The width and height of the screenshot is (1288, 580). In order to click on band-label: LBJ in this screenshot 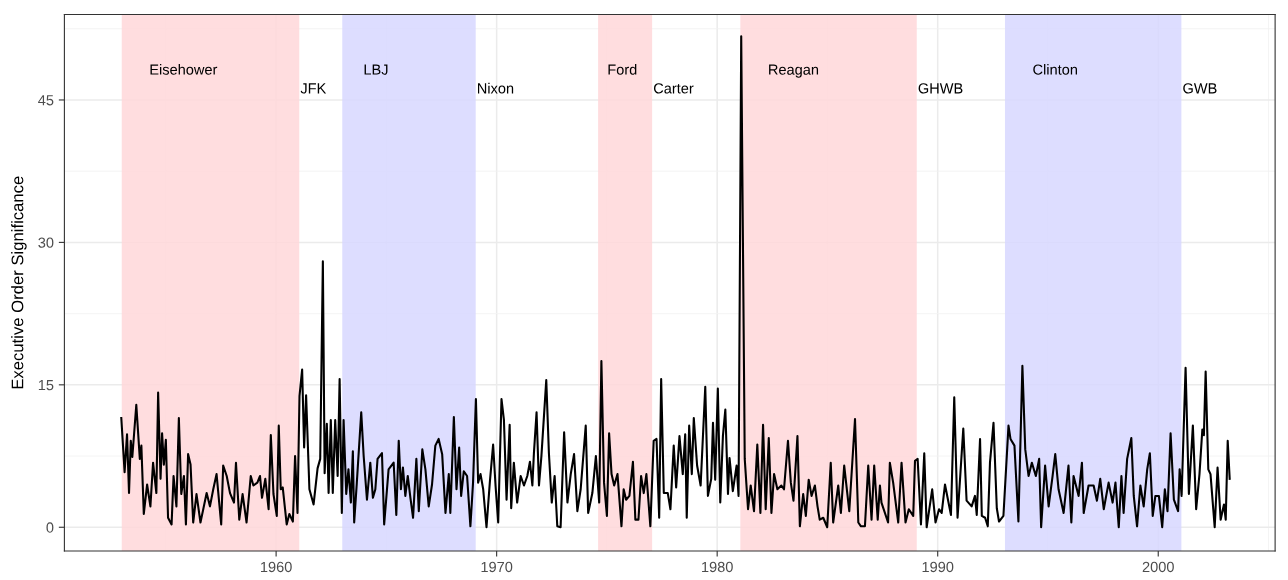, I will do `click(376, 69)`.